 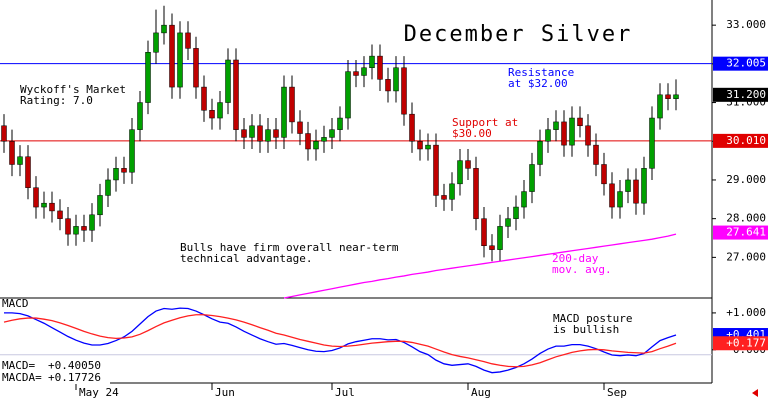 What do you see at coordinates (18, 365) in the screenshot?
I see `legend-label: MACD=` at bounding box center [18, 365].